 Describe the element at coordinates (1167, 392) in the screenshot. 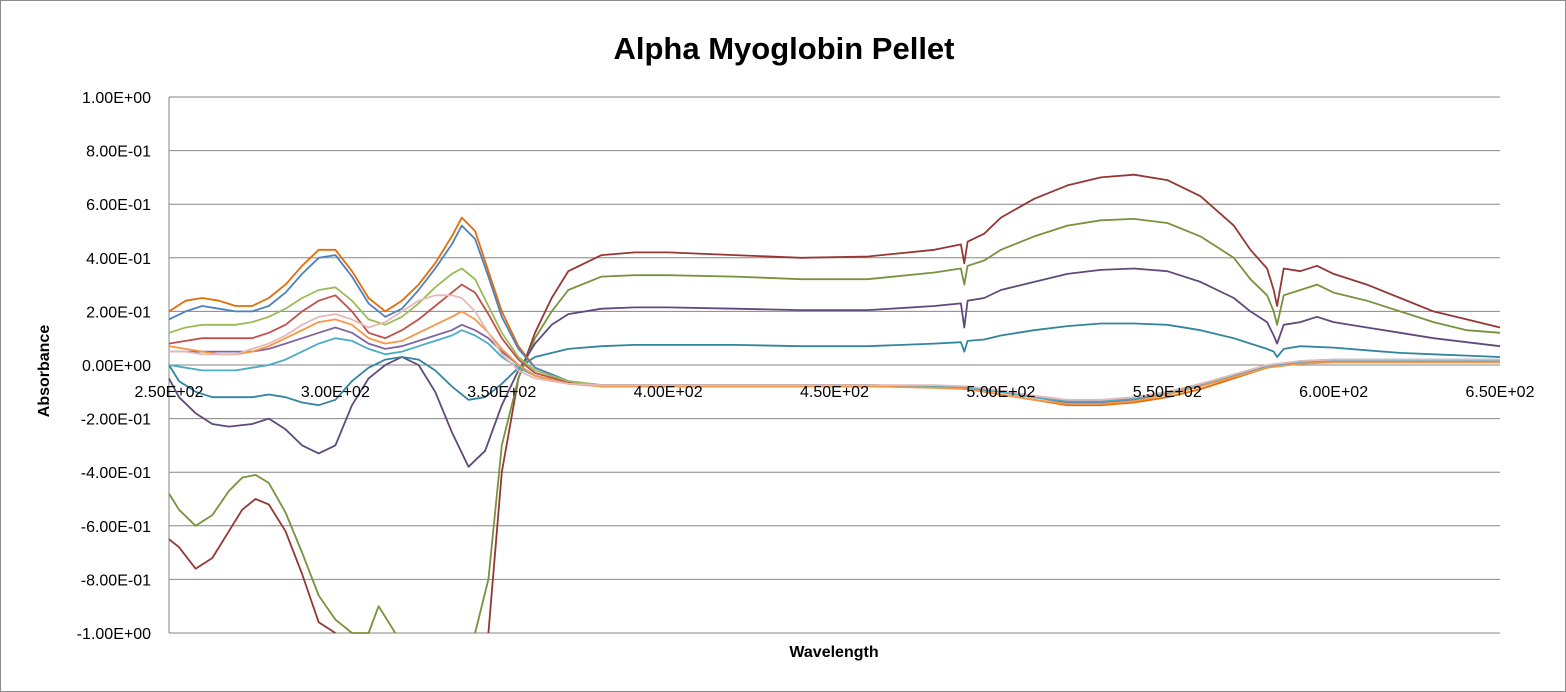

I see `x-tick-label: 5.50E+02` at that location.